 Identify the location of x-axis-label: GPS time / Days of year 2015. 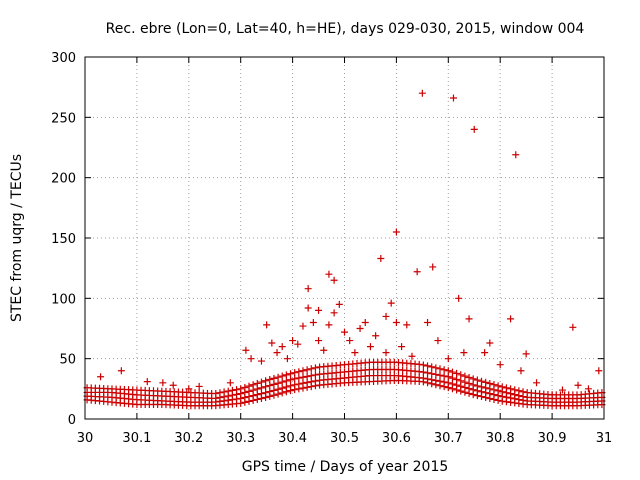
(345, 467).